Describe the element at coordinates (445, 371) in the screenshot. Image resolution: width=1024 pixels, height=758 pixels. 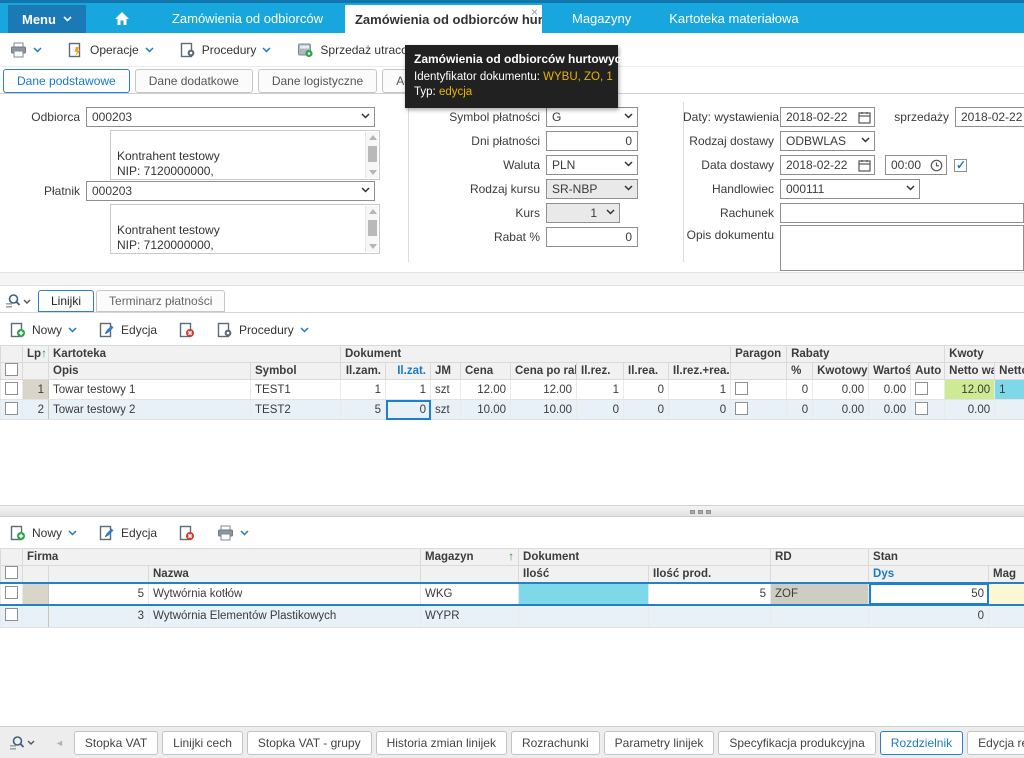
I see `header-jm: JM` at that location.